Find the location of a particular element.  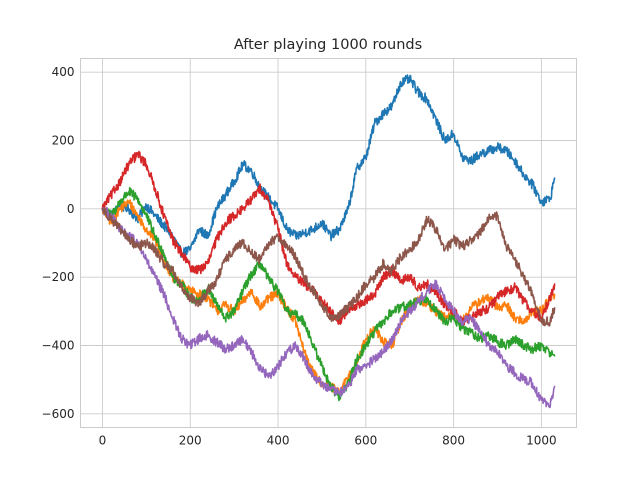

y-tick-label: −400 is located at coordinates (58, 346).